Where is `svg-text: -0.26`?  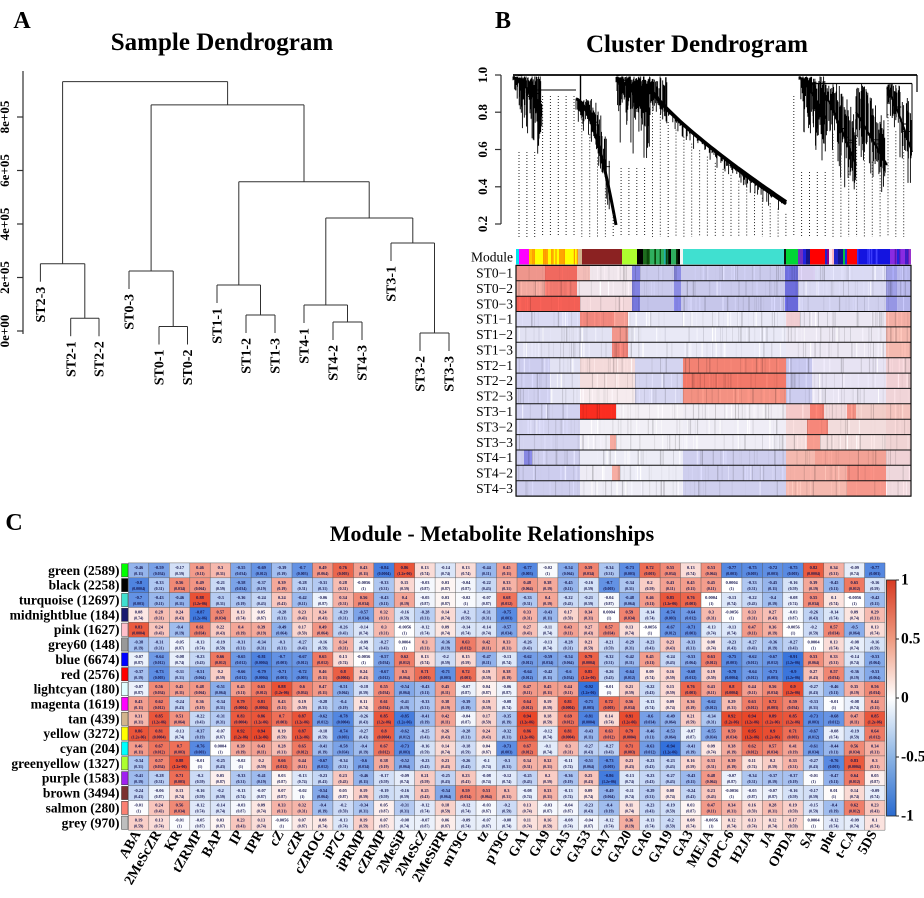 svg-text: -0.26 is located at coordinates (528, 641).